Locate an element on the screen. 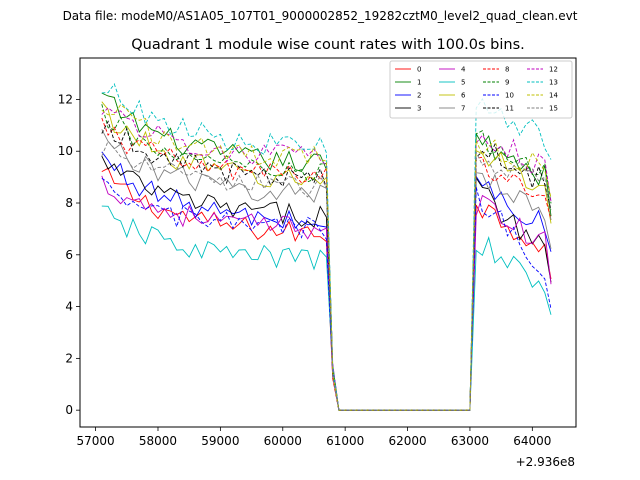 The width and height of the screenshot is (640, 480). x-tick-label: 58000 is located at coordinates (158, 441).